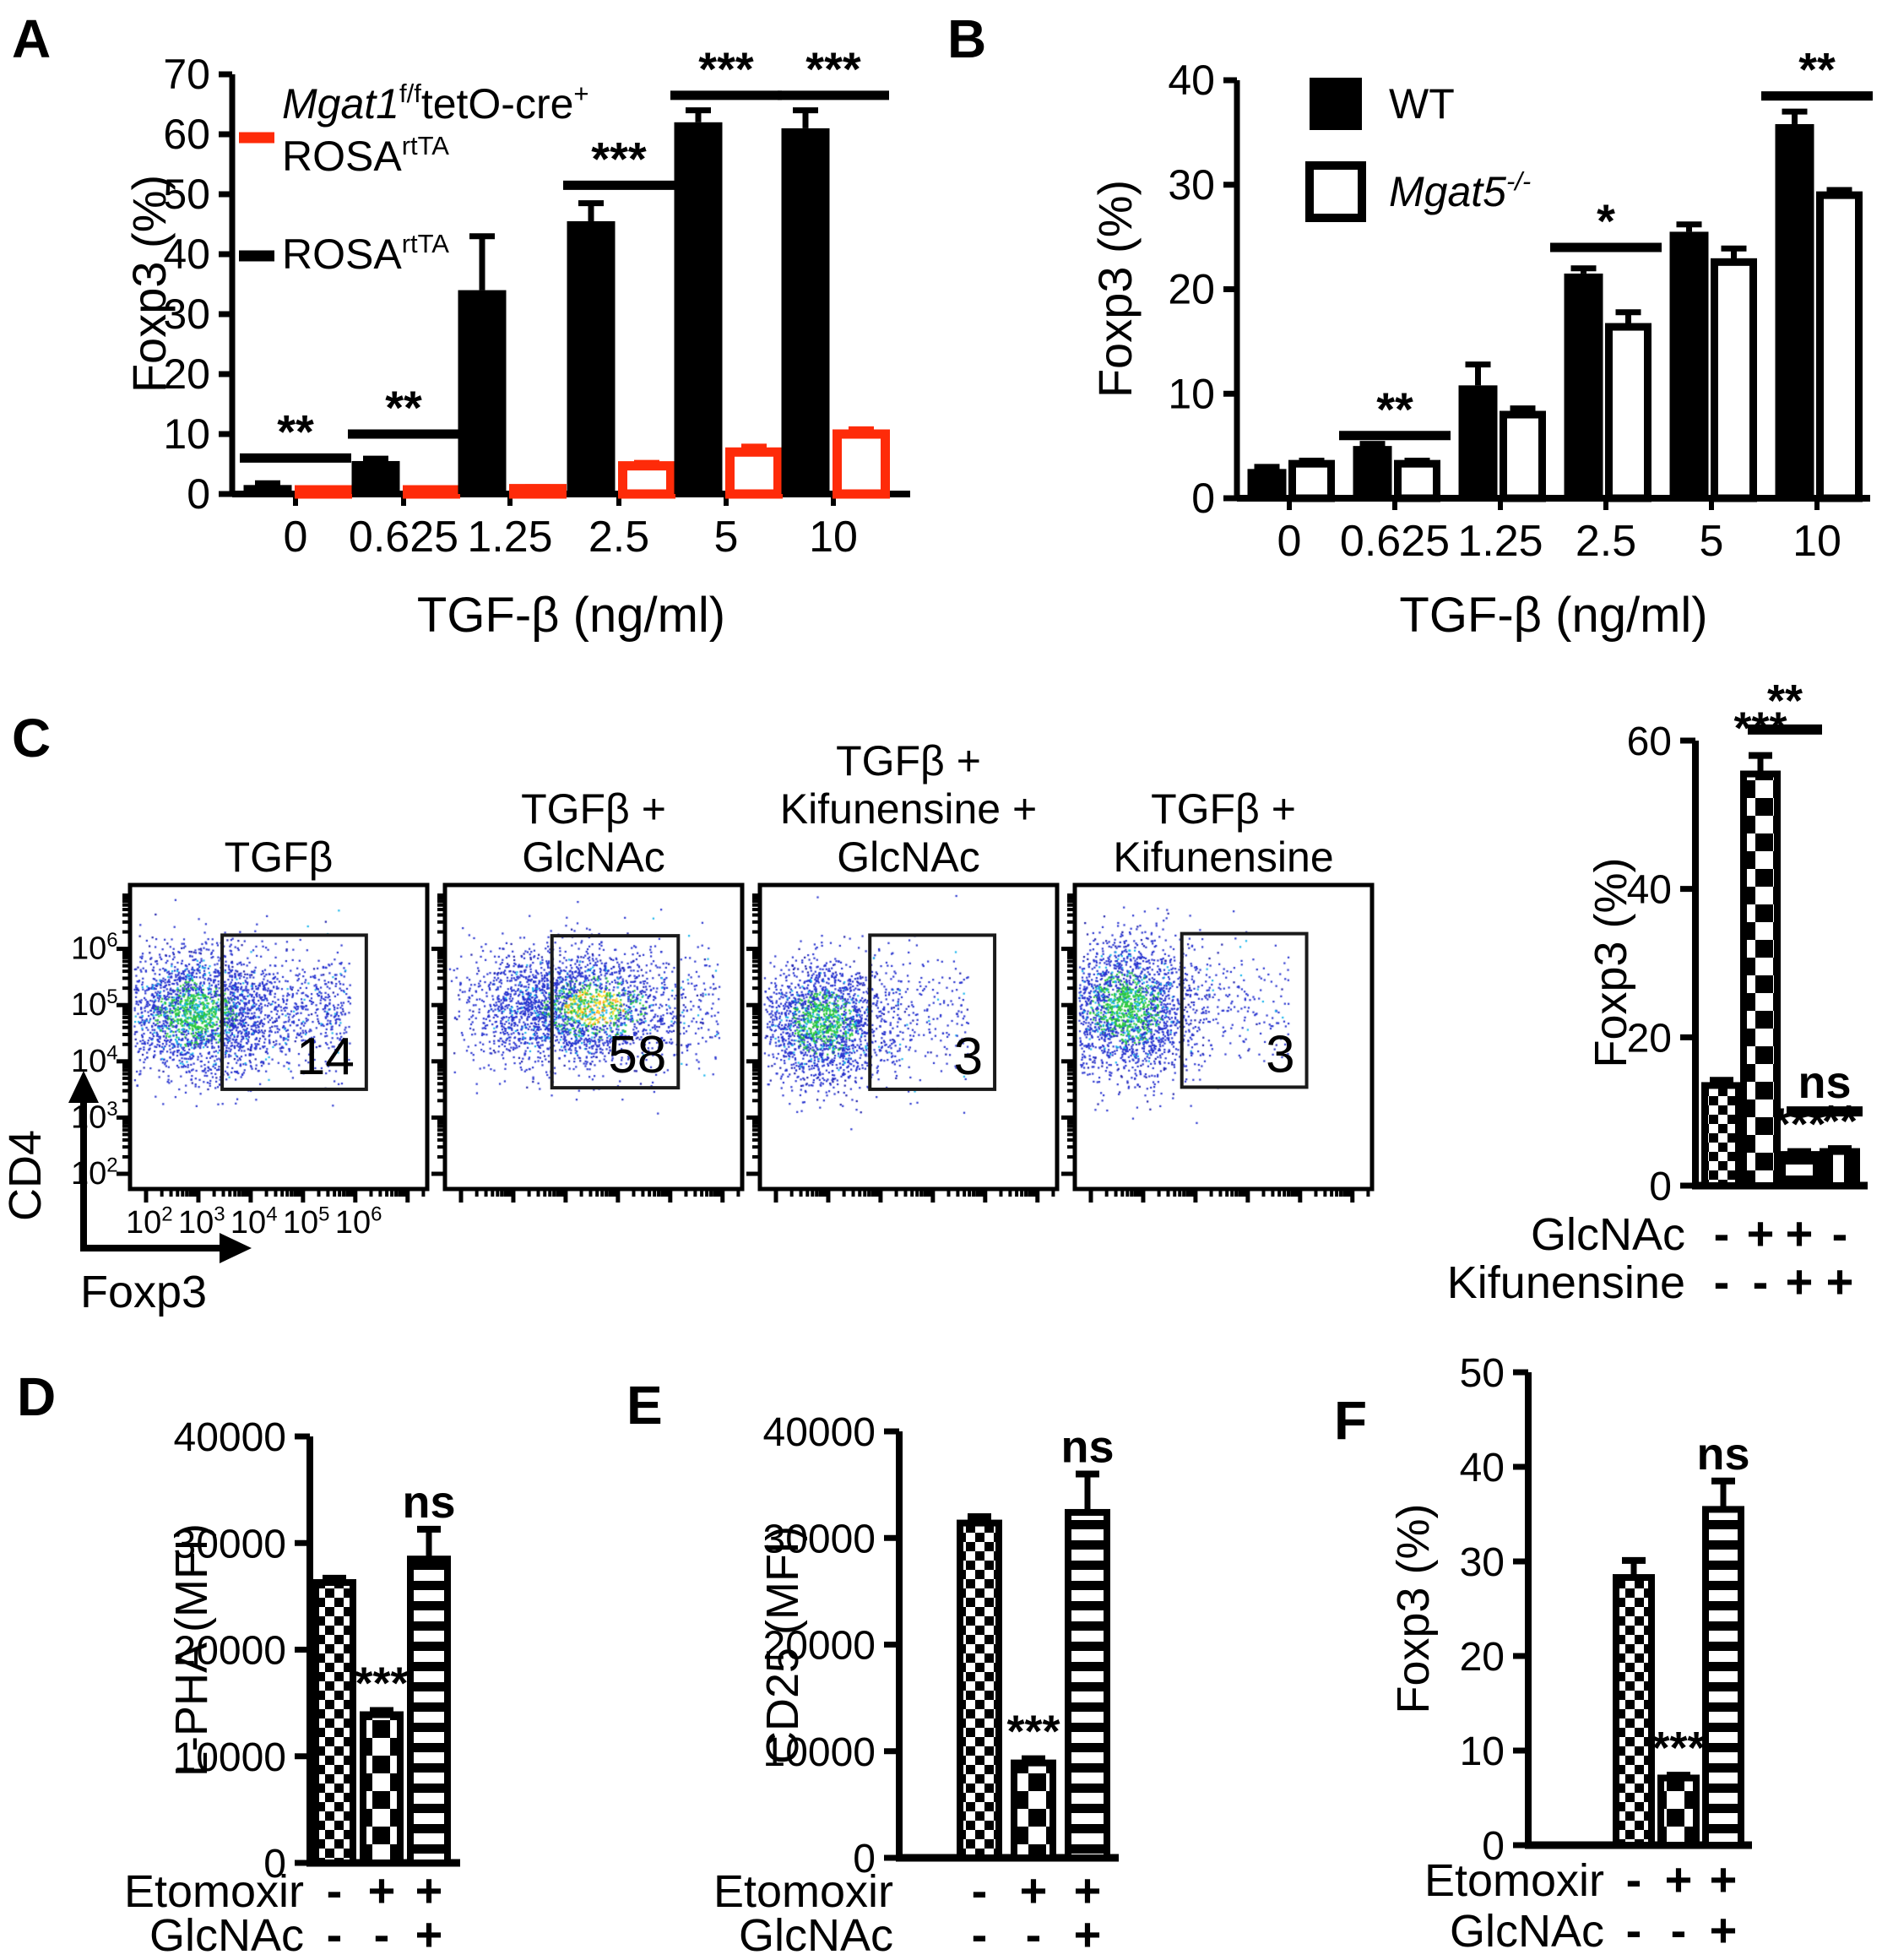 This screenshot has height=1960, width=1882. Describe the element at coordinates (1712, 541) in the screenshot. I see `x-tick-label: 5` at that location.